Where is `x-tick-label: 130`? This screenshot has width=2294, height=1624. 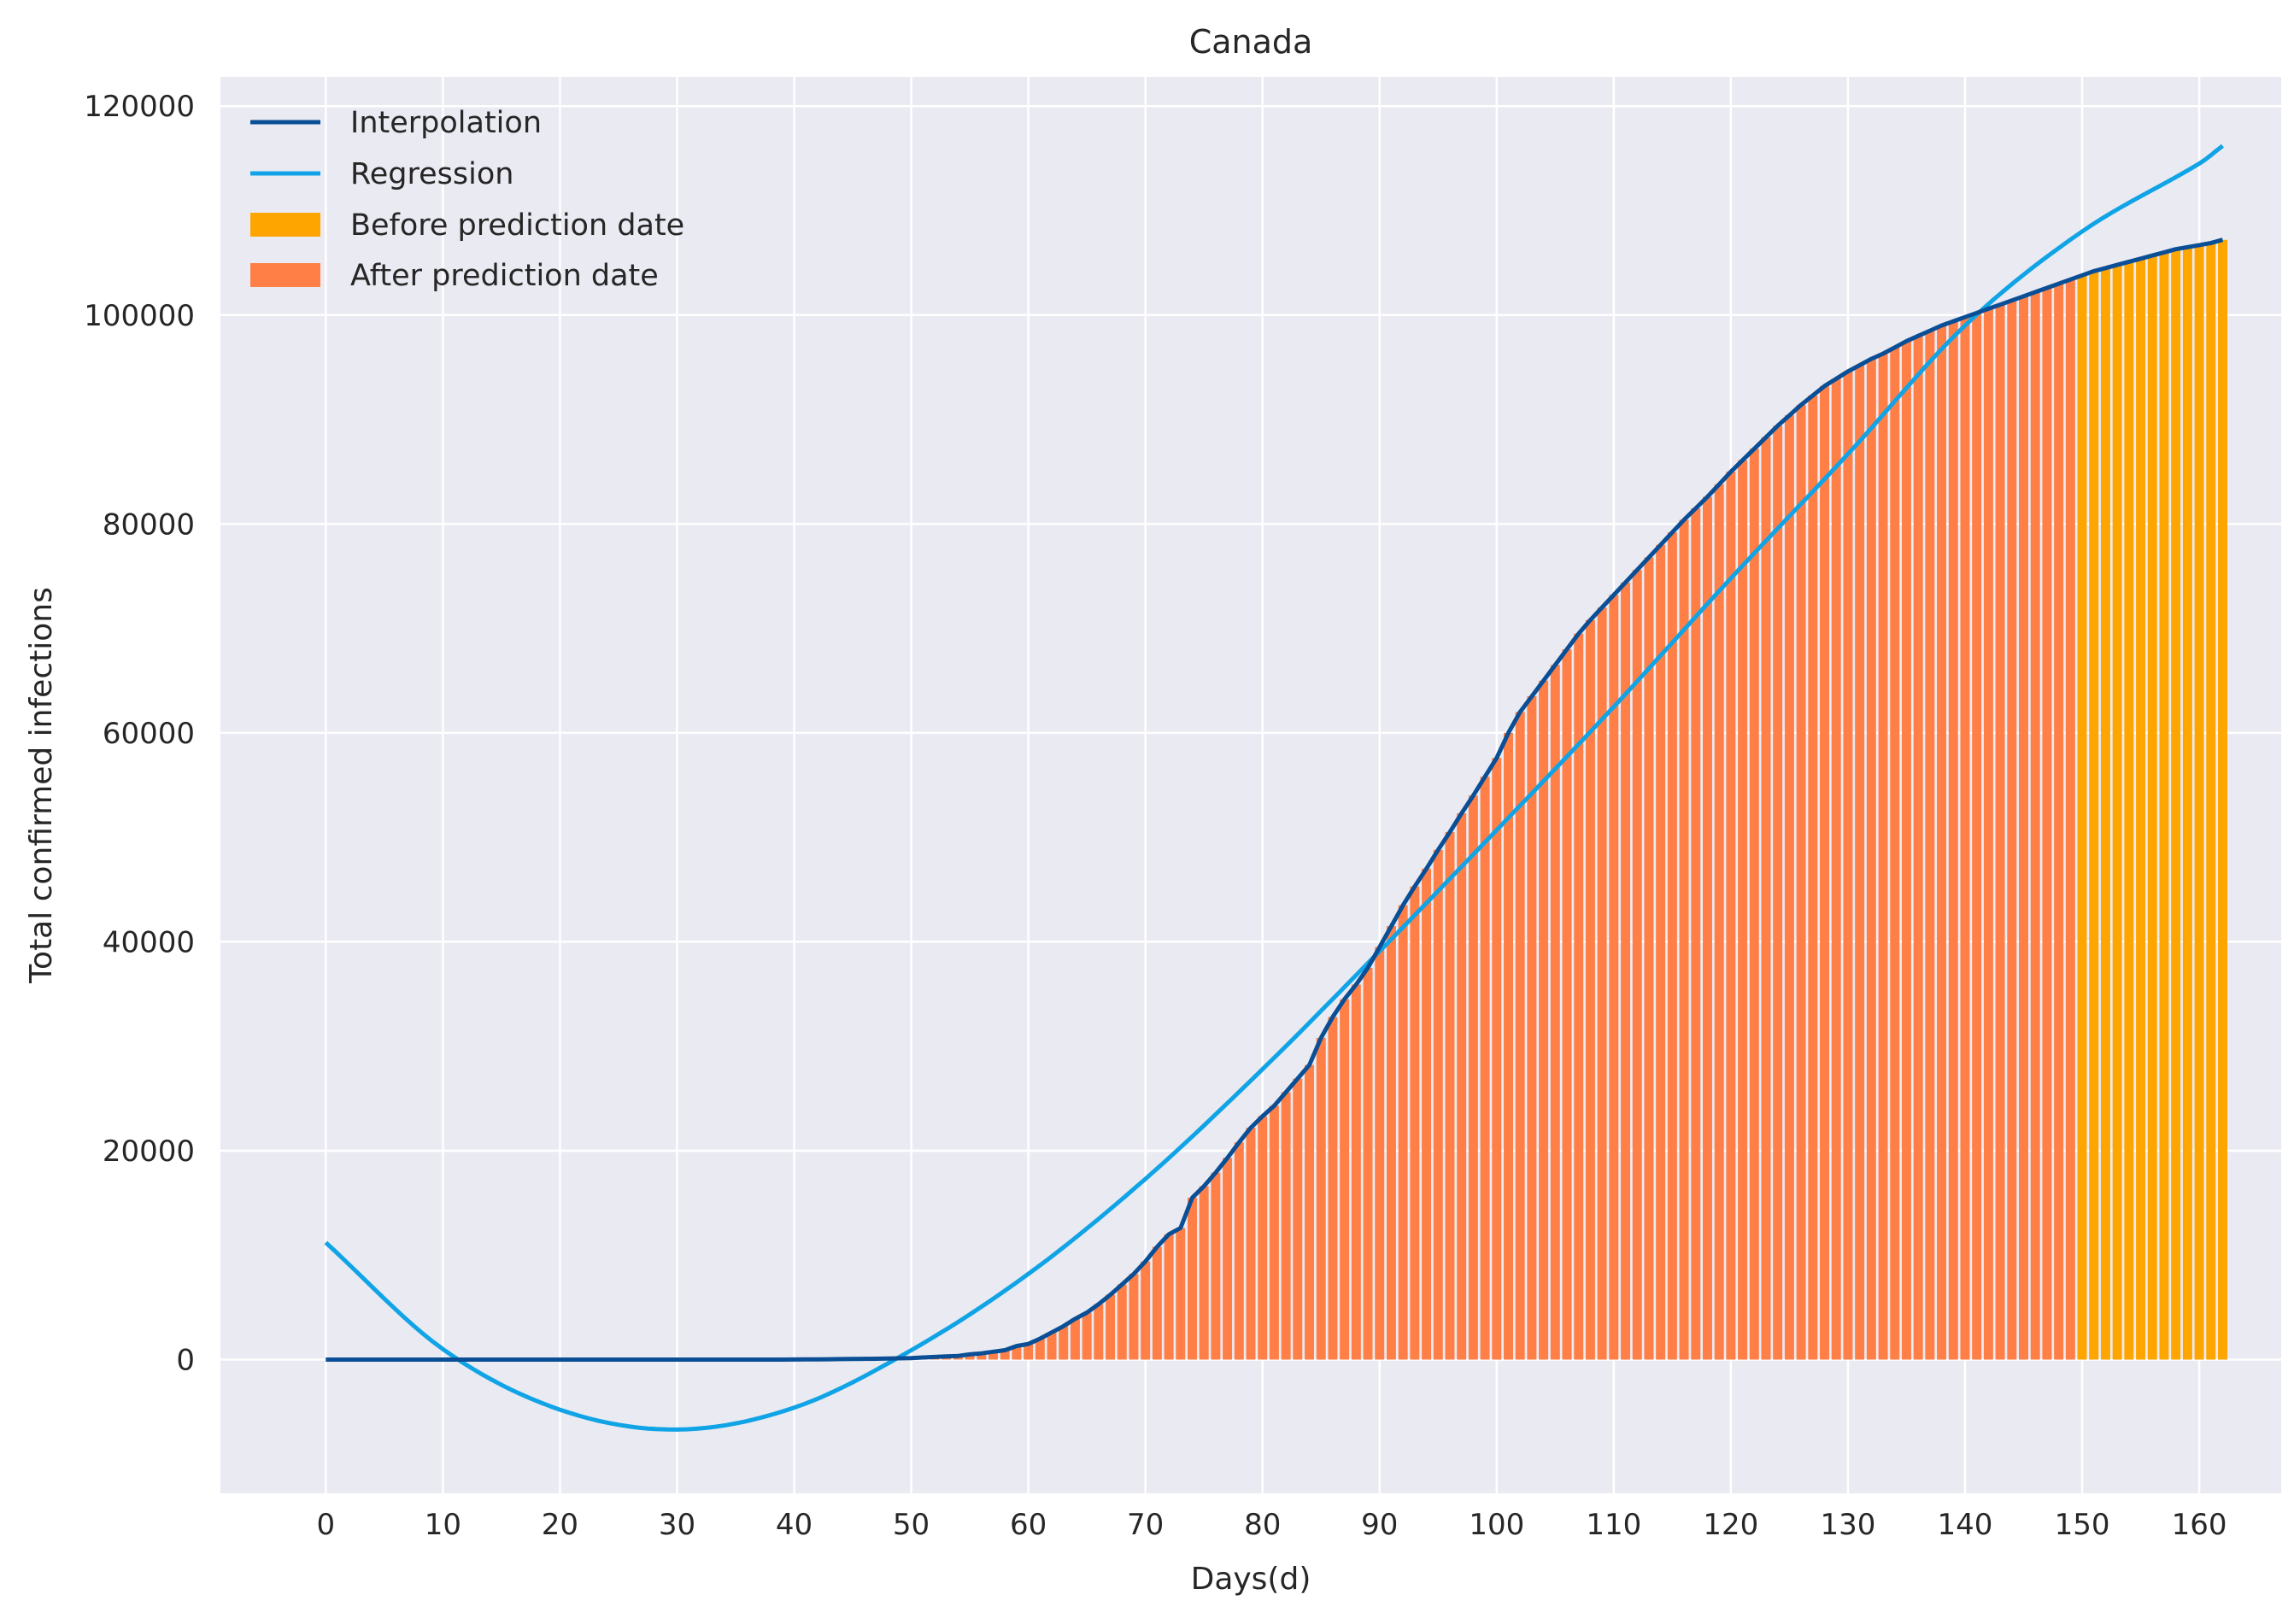 x-tick-label: 130 is located at coordinates (1847, 1525).